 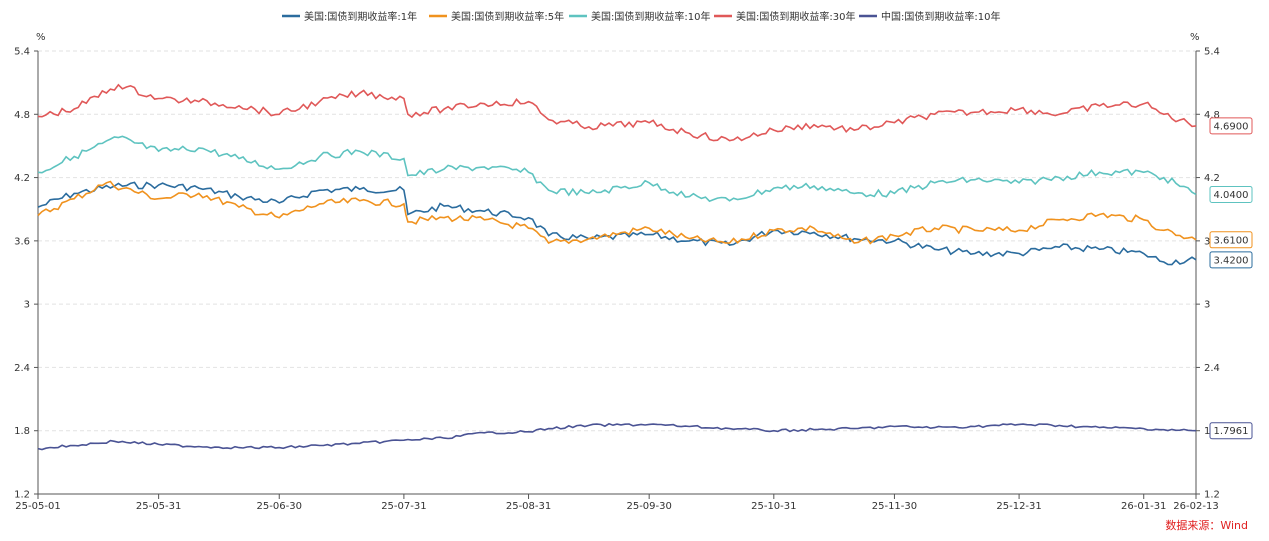 I want to click on end-value-labels: 3.4200 3.6100 4.0400 4.6900 1.7961, so click(x=1231, y=278).